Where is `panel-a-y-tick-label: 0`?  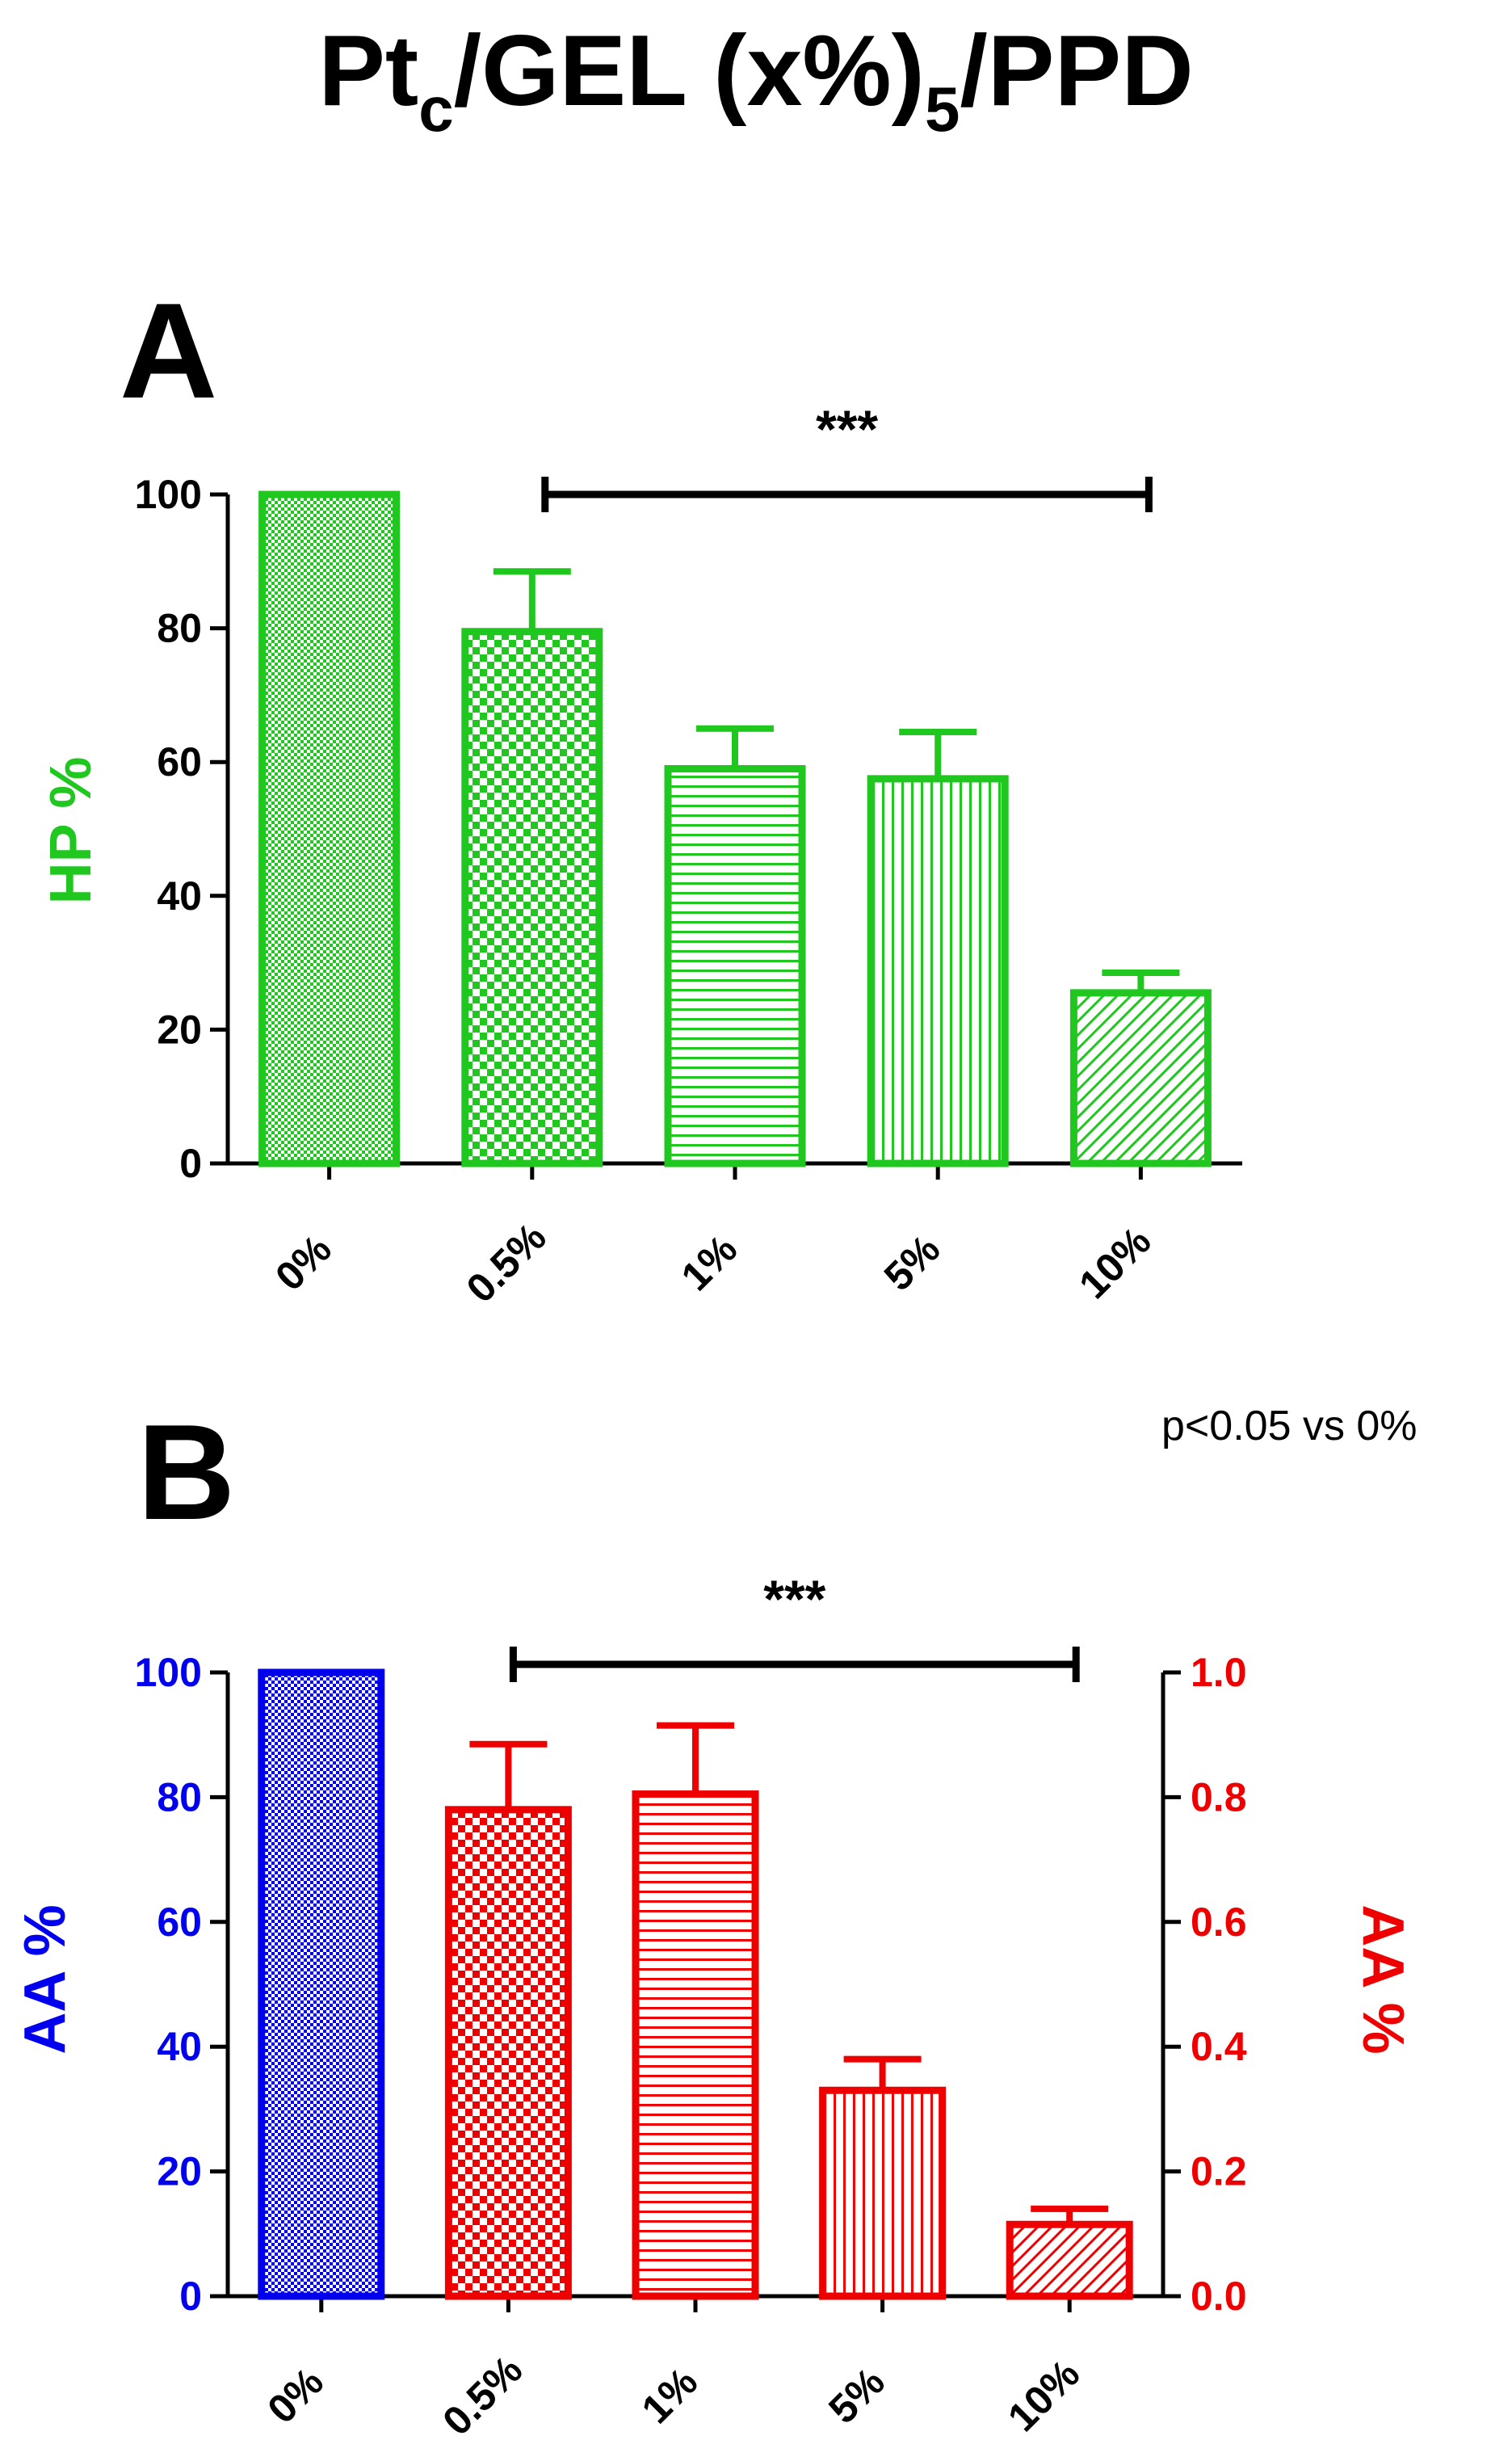
panel-a-y-tick-label: 0 is located at coordinates (190, 1163).